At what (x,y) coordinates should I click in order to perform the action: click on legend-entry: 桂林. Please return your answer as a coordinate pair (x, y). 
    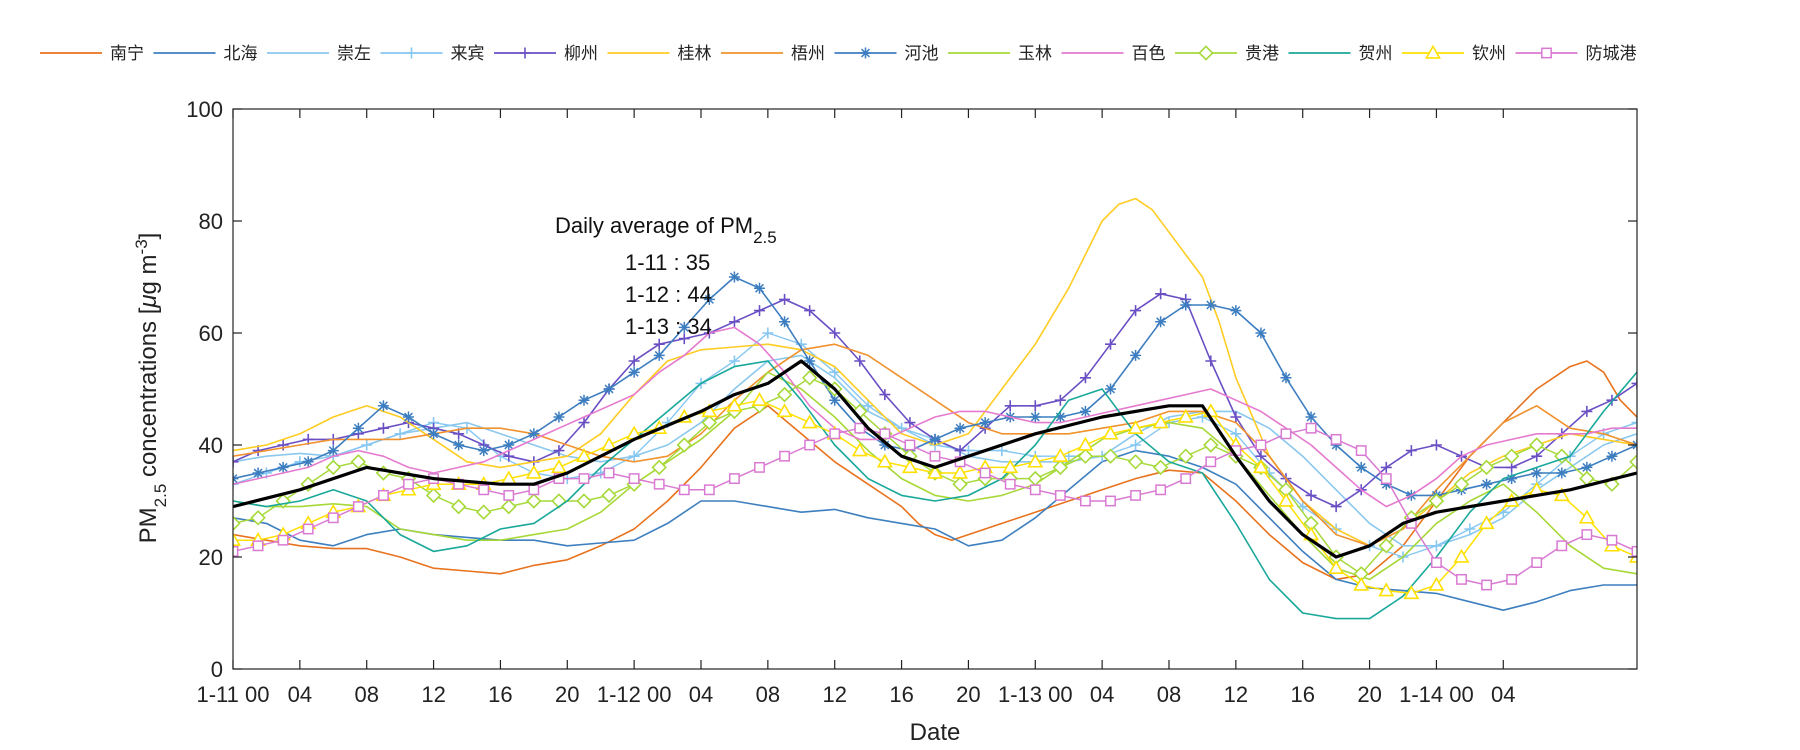
    Looking at the image, I should click on (659, 54).